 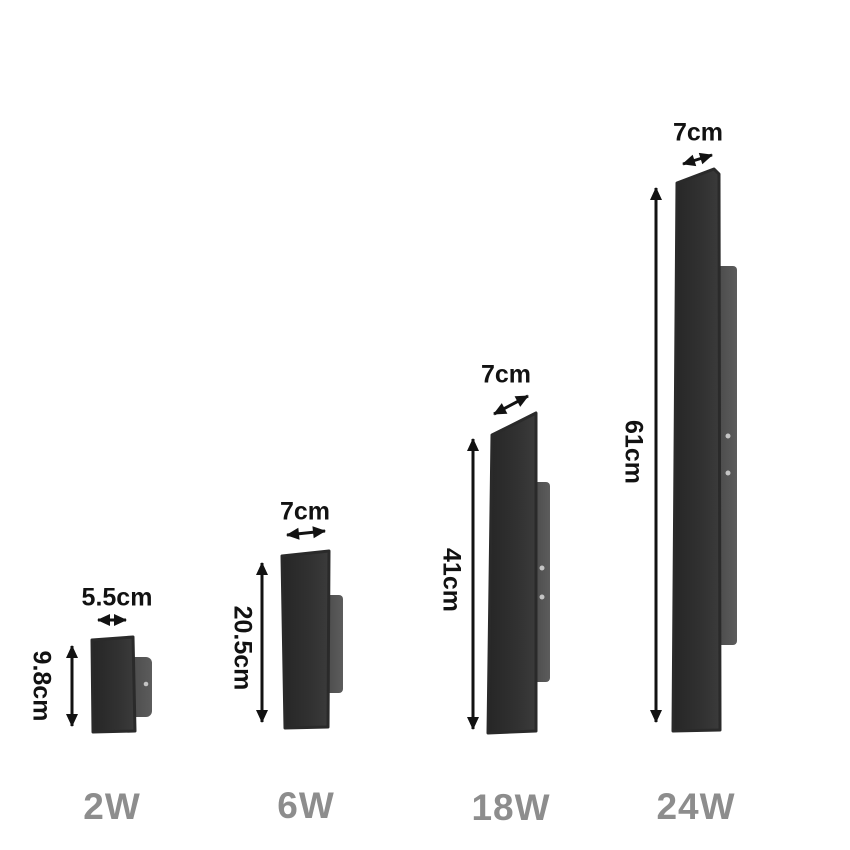 What do you see at coordinates (41, 686) in the screenshot?
I see `lamp-2w-height-label: 9.8cm` at bounding box center [41, 686].